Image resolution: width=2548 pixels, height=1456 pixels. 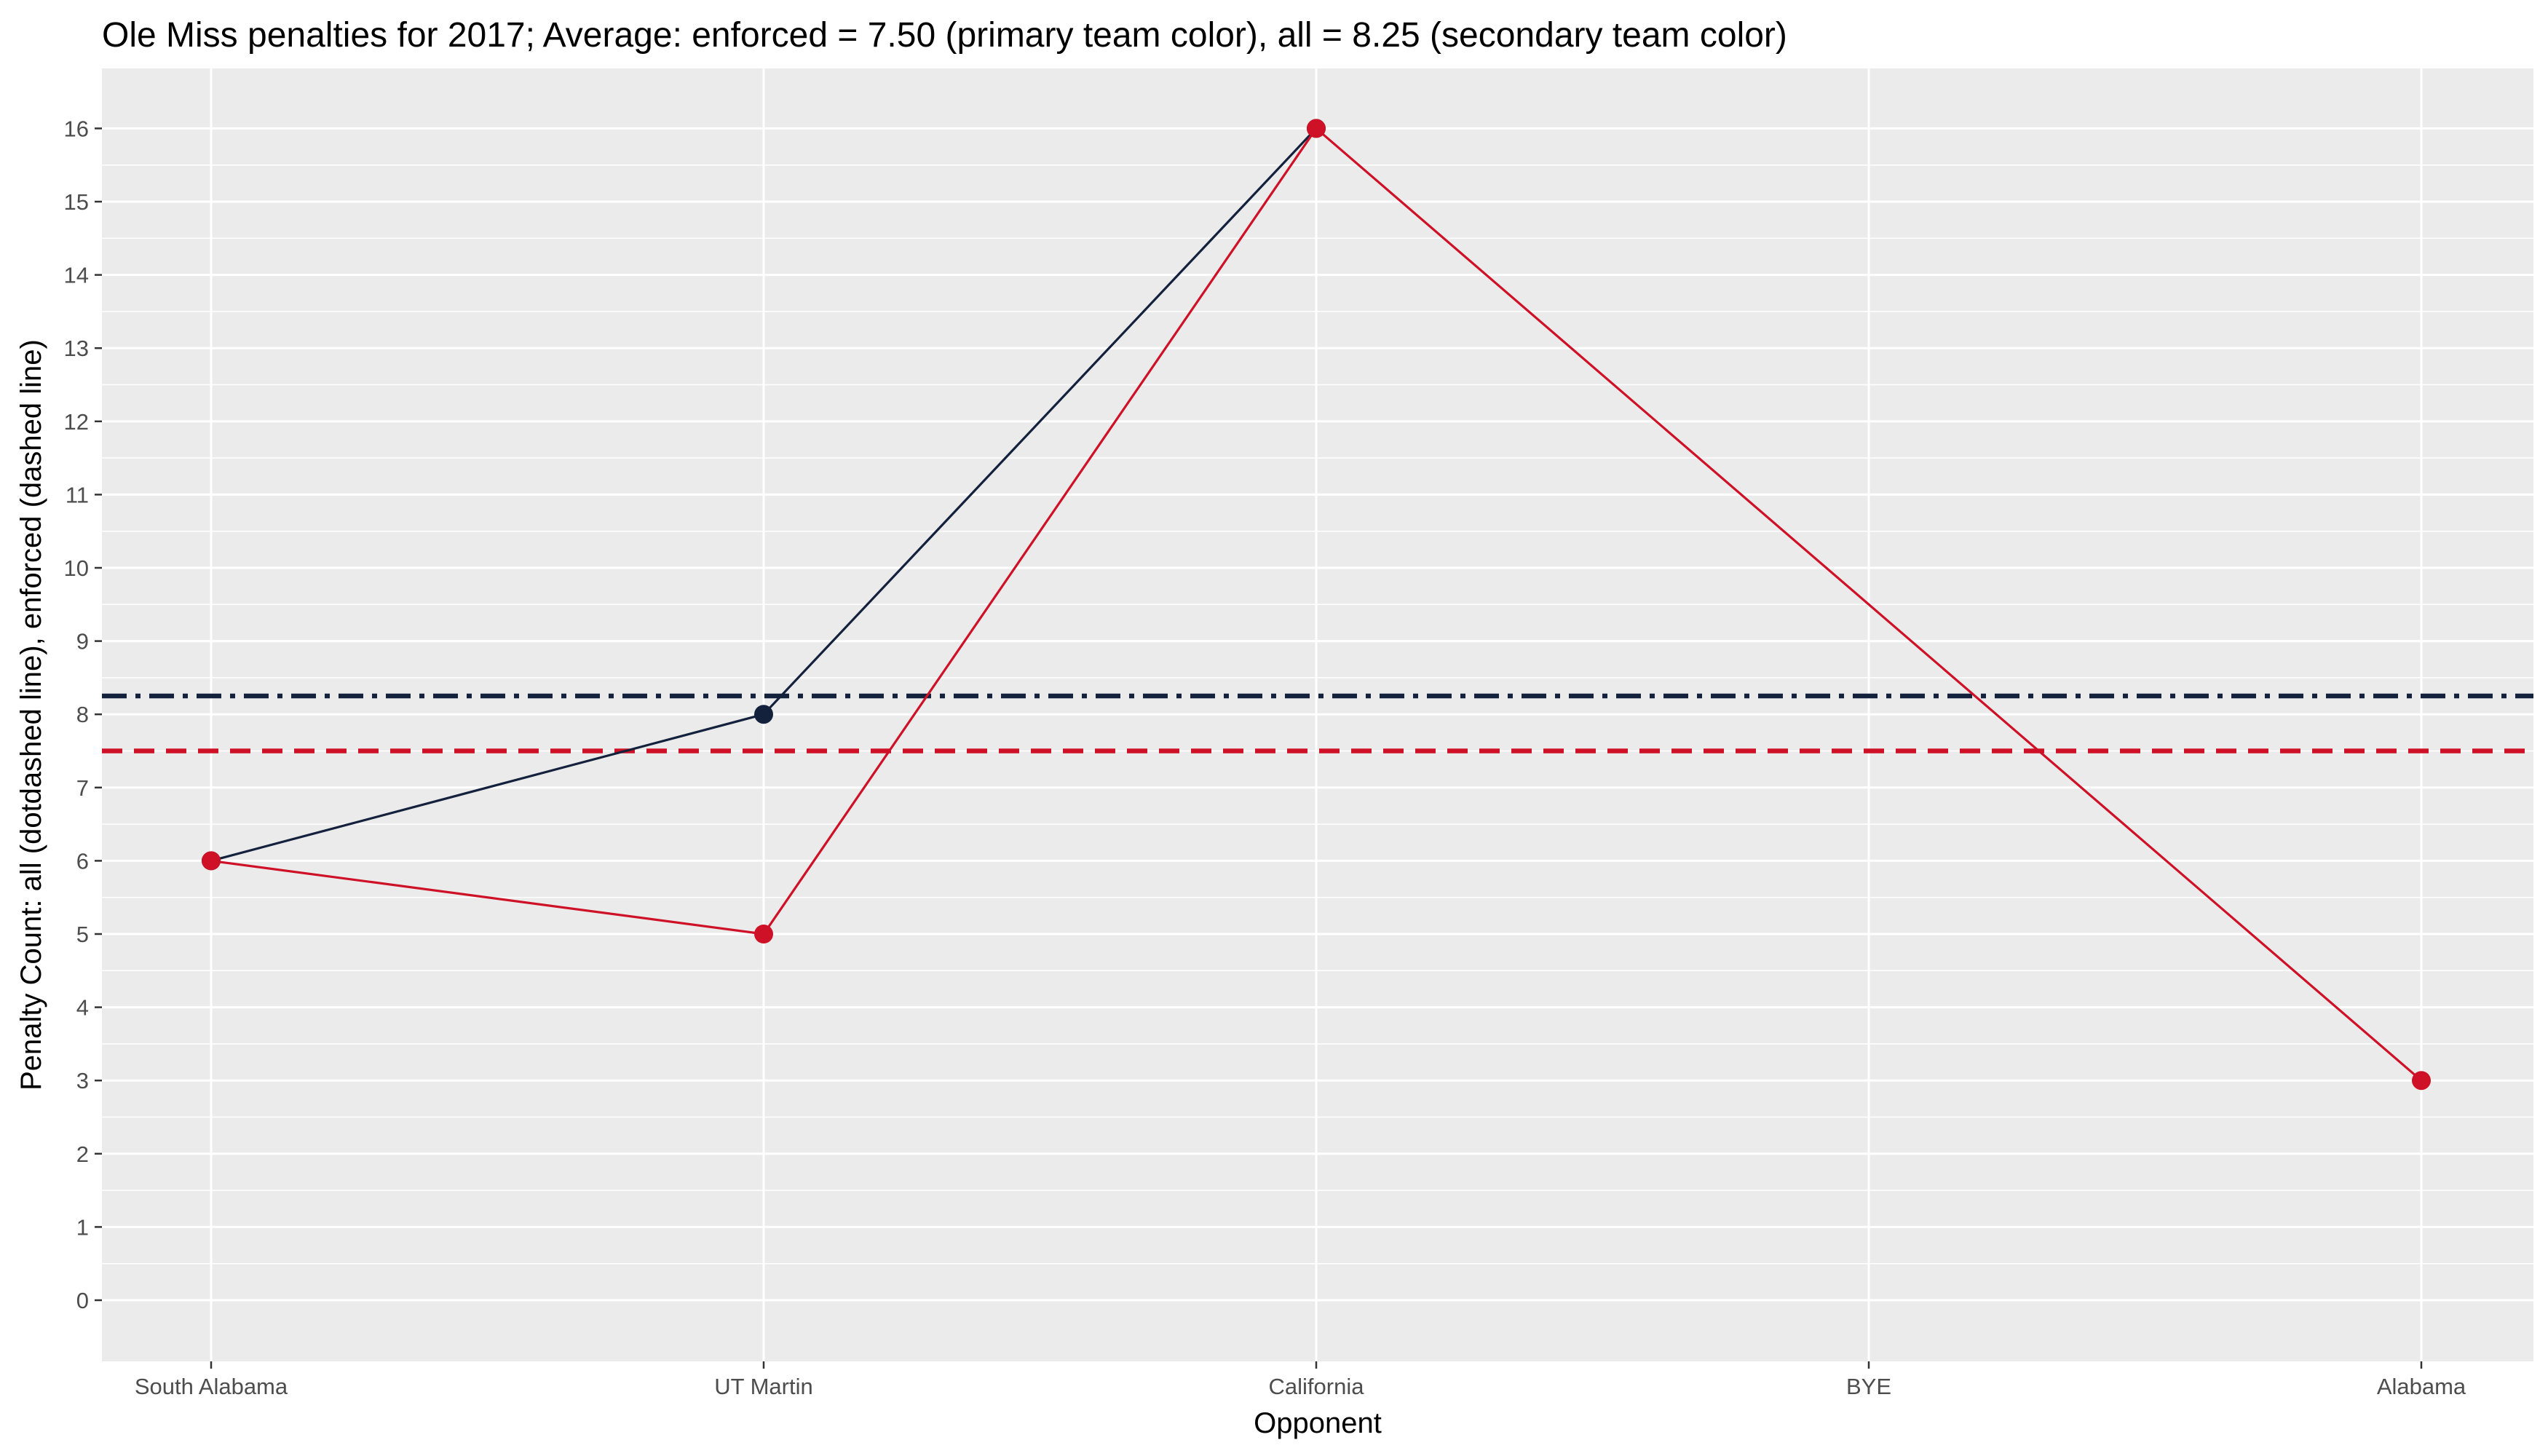 I want to click on y-tick-label: 13, so click(x=76, y=348).